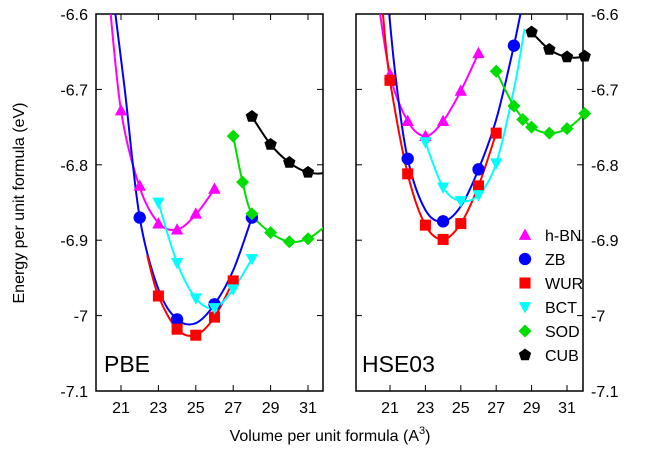 The image size is (660, 450). I want to click on hse03-x-tick-label: 21, so click(390, 408).